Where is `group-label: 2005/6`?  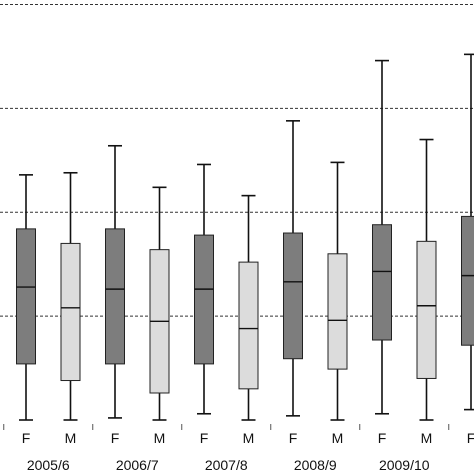
group-label: 2005/6 is located at coordinates (48, 465).